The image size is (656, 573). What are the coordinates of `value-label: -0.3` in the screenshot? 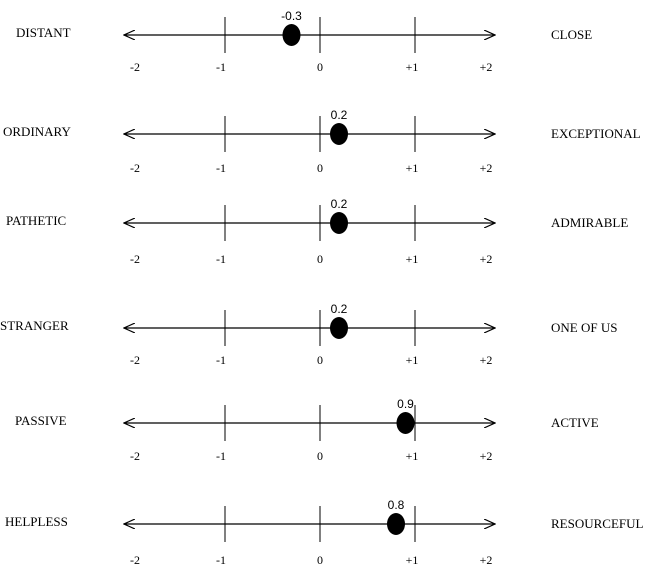 It's located at (291, 16).